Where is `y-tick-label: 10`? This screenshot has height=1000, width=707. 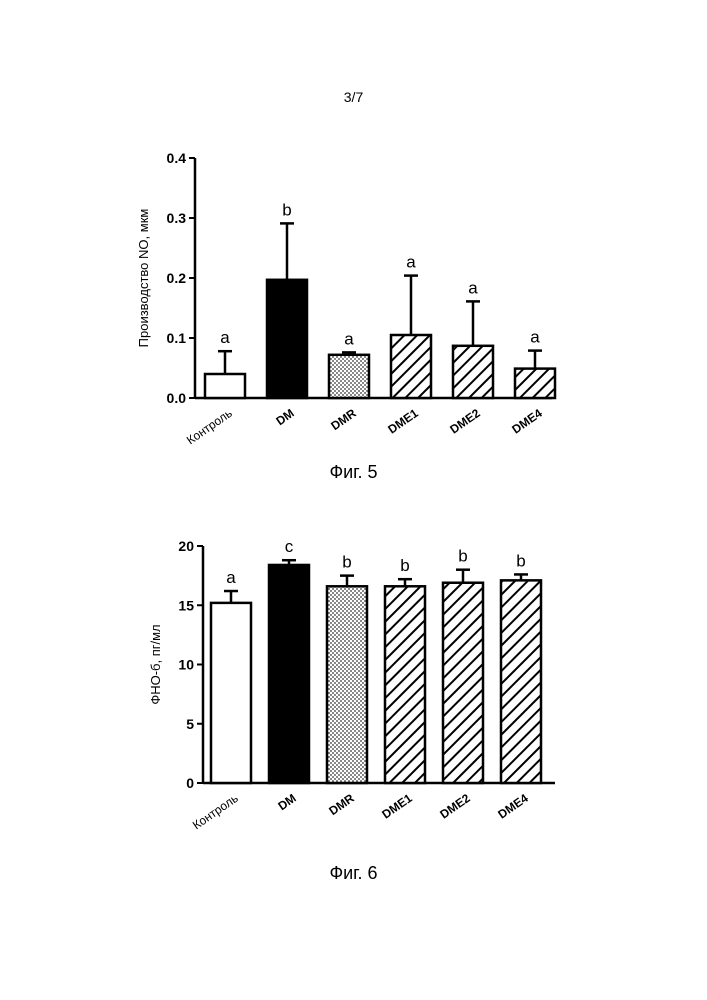
y-tick-label: 10 is located at coordinates (186, 665).